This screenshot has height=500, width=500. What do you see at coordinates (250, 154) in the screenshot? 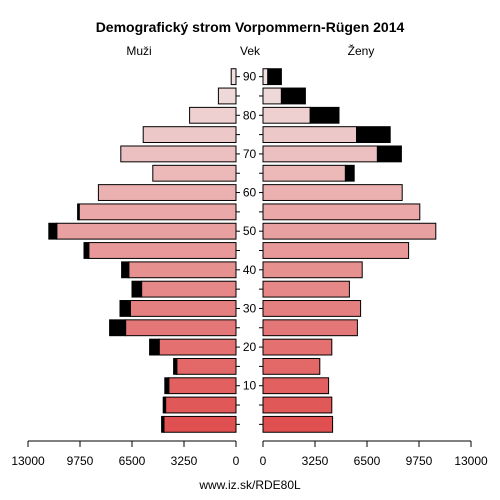
I see `age-tick-label: 70` at bounding box center [250, 154].